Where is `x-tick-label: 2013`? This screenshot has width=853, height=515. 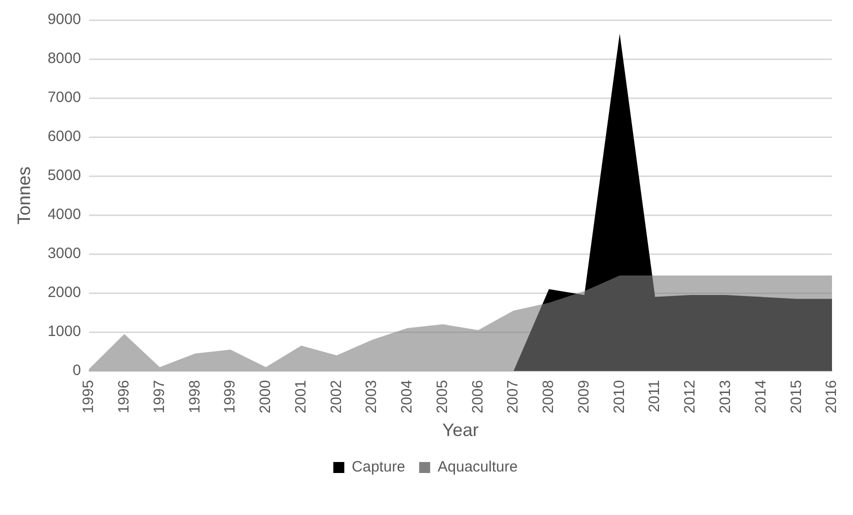
x-tick-label: 2013 is located at coordinates (725, 397).